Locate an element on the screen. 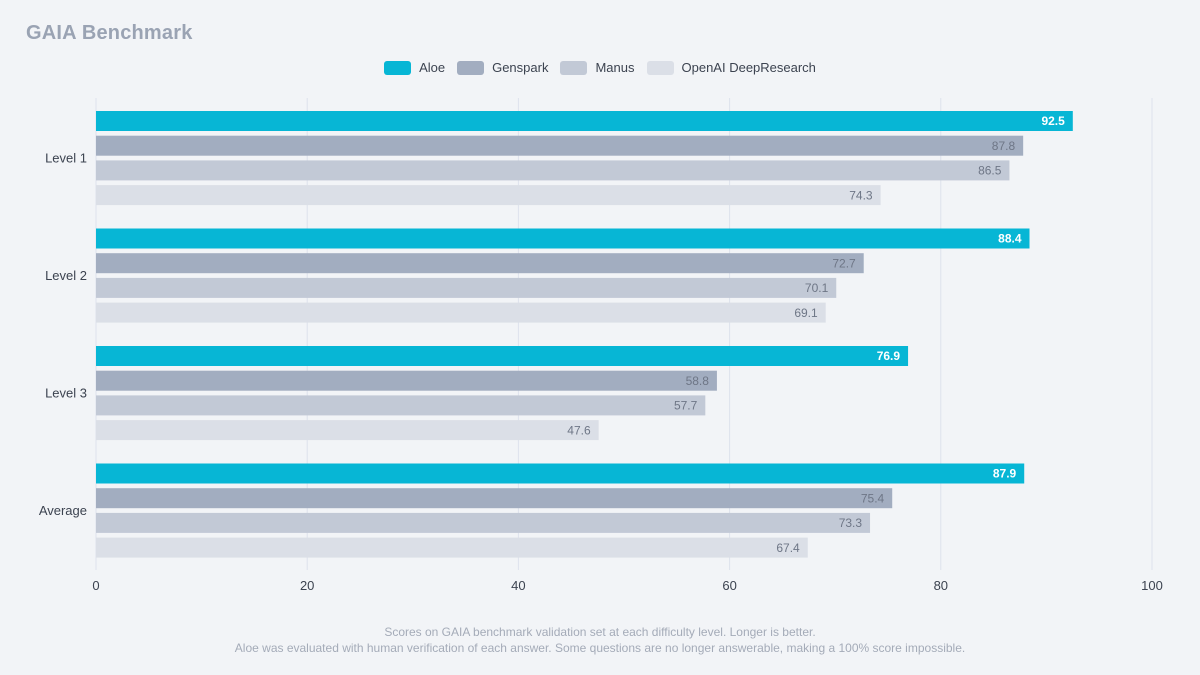 The height and width of the screenshot is (675, 1200). x-tick-label-40: 40 is located at coordinates (518, 585).